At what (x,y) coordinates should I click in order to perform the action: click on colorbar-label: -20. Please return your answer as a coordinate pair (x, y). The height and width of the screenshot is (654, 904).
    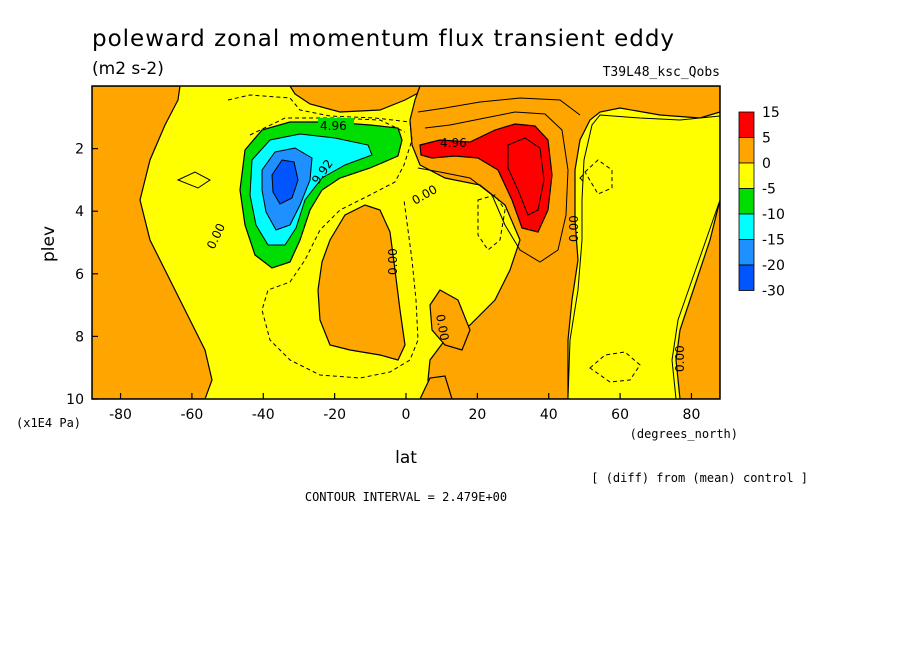
    Looking at the image, I should click on (773, 266).